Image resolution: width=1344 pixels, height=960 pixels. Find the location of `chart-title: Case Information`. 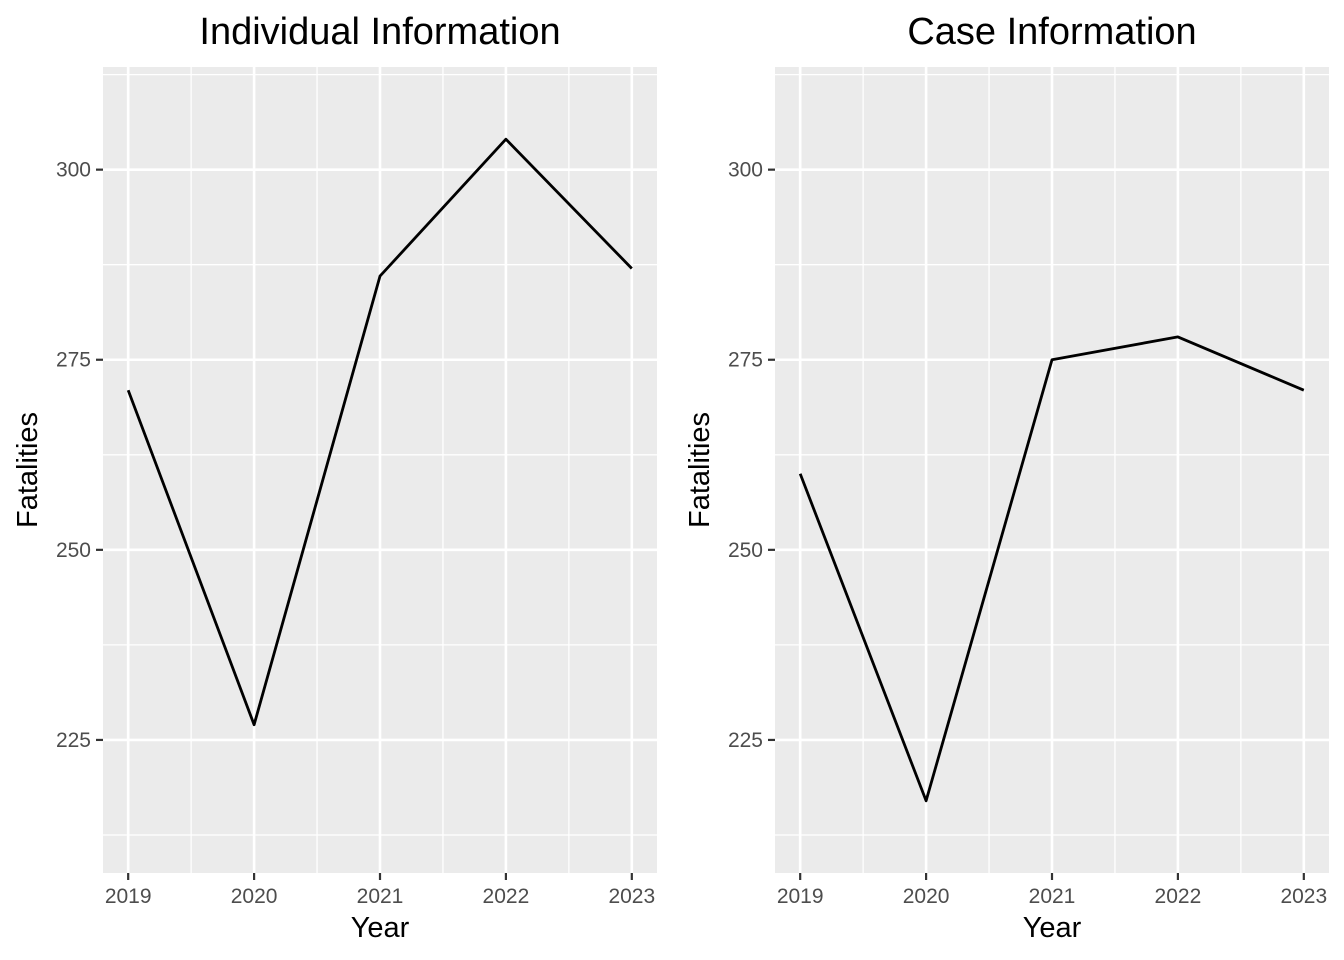

chart-title: Case Information is located at coordinates (1051, 32).